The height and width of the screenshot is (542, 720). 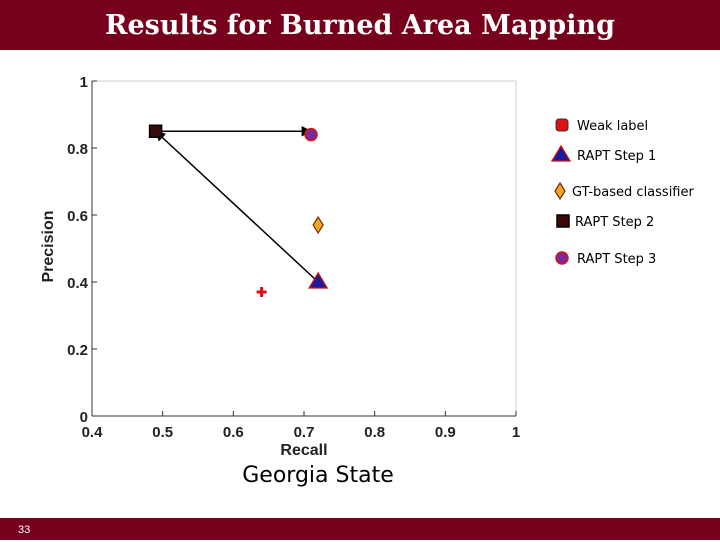 I want to click on y-tick-label: 0.6, so click(x=77, y=216).